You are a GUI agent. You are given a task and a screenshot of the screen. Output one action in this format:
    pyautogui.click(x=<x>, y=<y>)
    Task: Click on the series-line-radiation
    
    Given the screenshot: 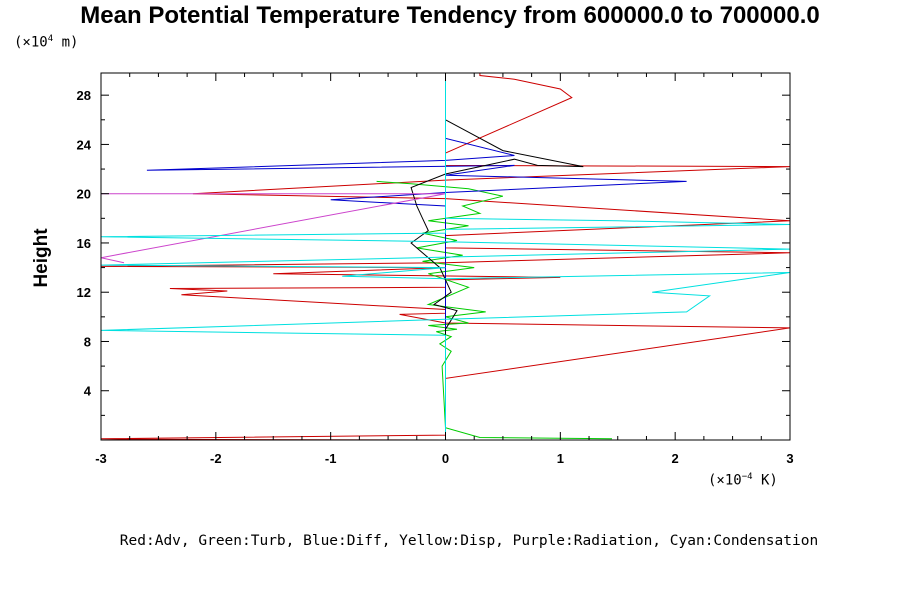 What is the action you would take?
    pyautogui.click(x=273, y=228)
    